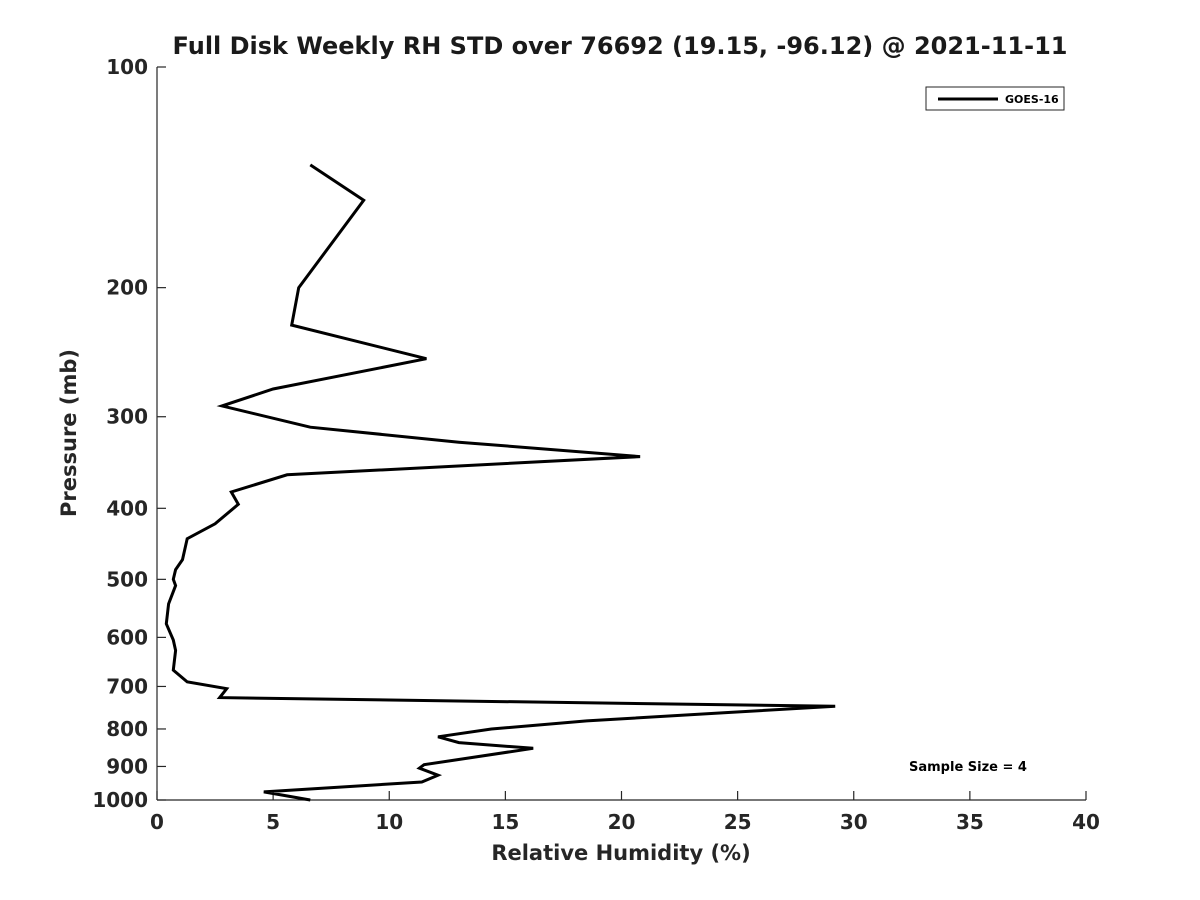 The image size is (1200, 900). Describe the element at coordinates (127, 67) in the screenshot. I see `y-tick-label: 100` at that location.